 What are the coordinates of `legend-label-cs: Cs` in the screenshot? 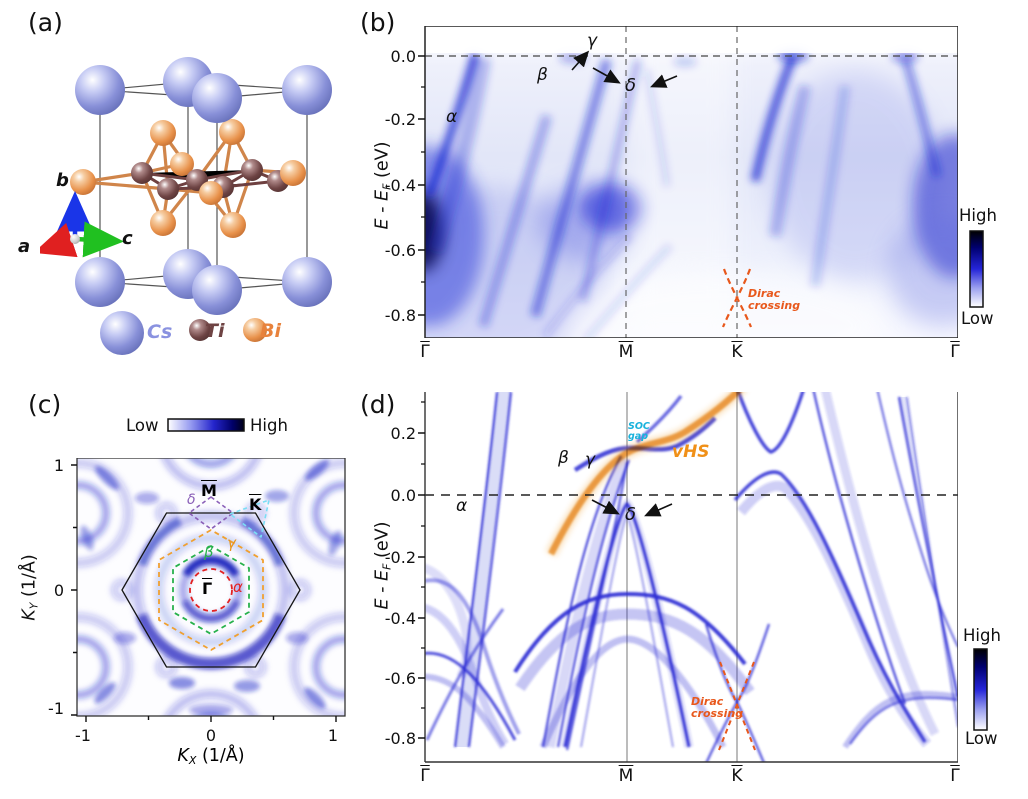 It's located at (160, 332).